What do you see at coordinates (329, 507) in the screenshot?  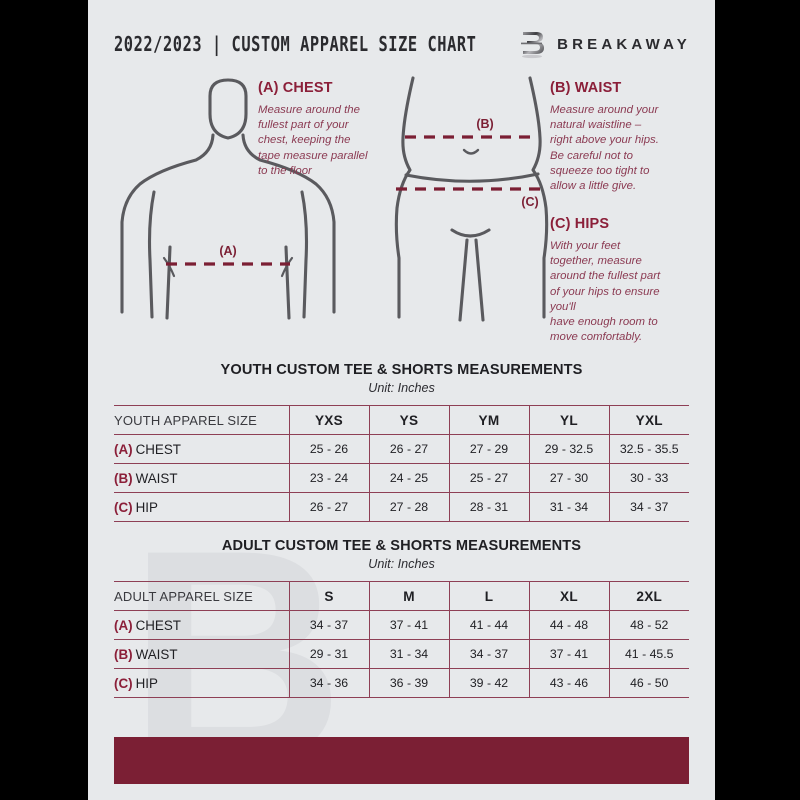 I see `youth-hip-yxs: 26 - 27` at bounding box center [329, 507].